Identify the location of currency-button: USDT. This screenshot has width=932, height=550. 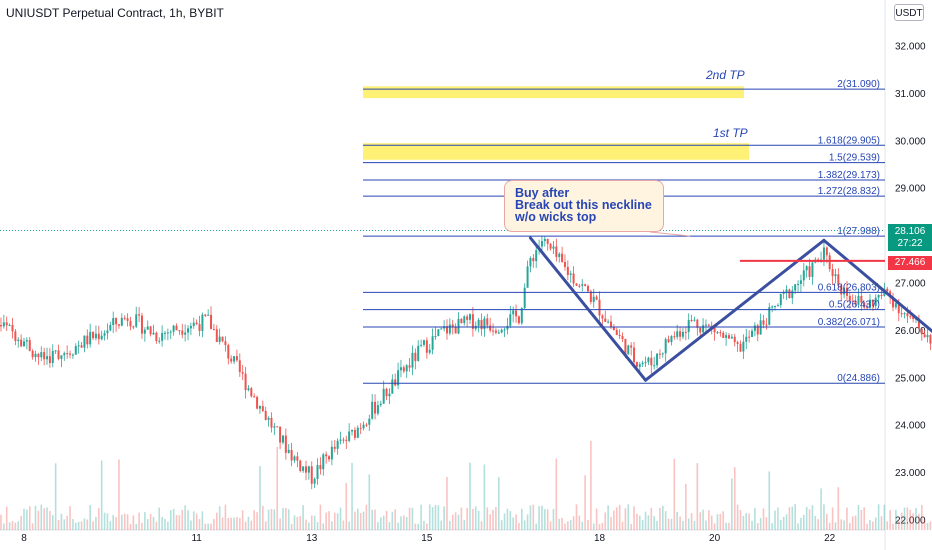
(909, 12).